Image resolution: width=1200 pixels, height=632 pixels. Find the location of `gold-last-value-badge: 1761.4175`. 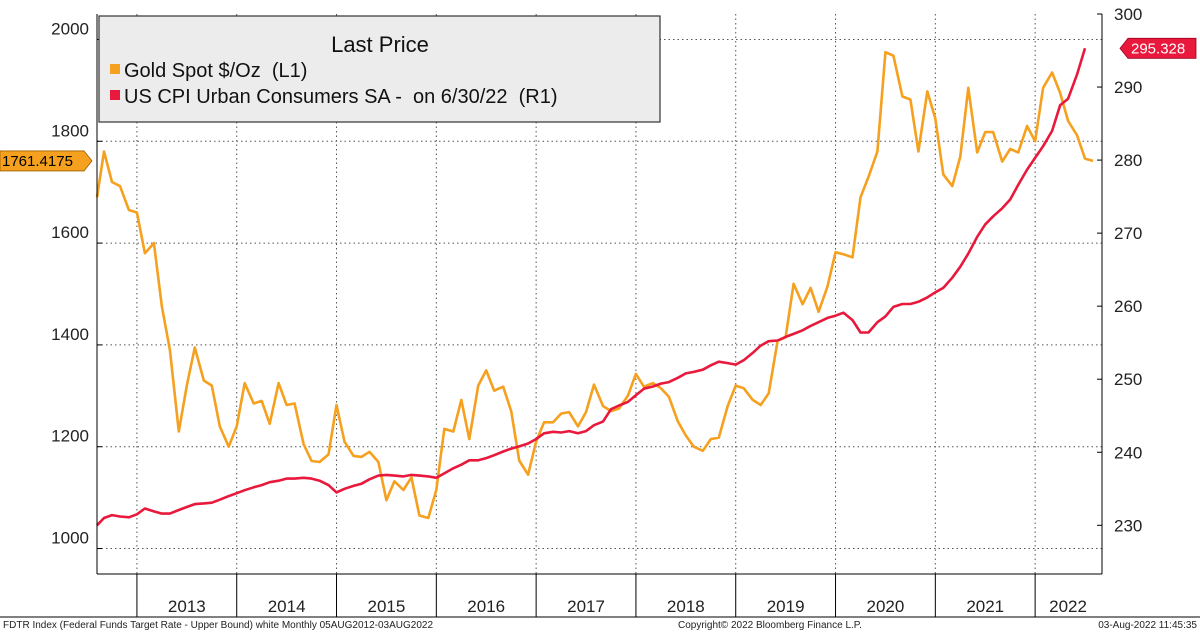

gold-last-value-badge: 1761.4175 is located at coordinates (46, 161).